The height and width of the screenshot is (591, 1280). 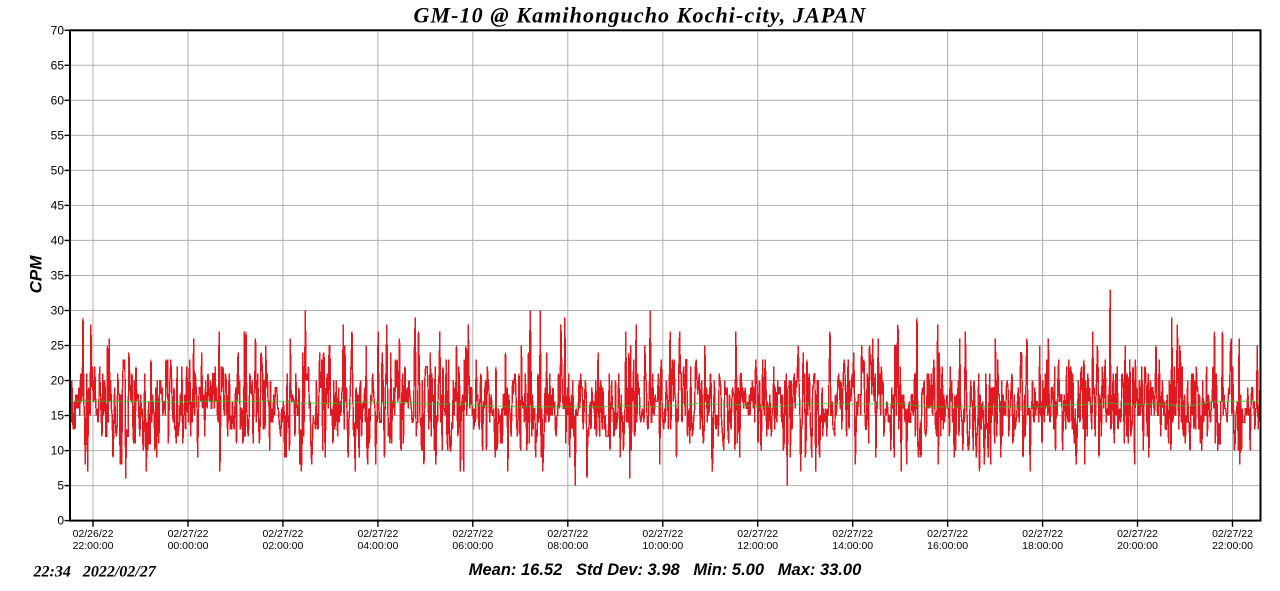 What do you see at coordinates (639, 15) in the screenshot?
I see `svg-text:GM-10 @ Kamihongucho Kochi-cit: GM-10 @ Kamihongucho Kochi-city, JAPAN` at bounding box center [639, 15].